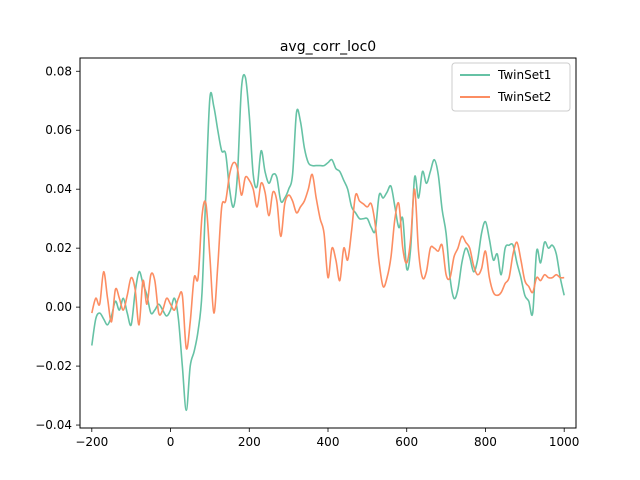  What do you see at coordinates (485, 442) in the screenshot?
I see `x-tick-label: 800` at bounding box center [485, 442].